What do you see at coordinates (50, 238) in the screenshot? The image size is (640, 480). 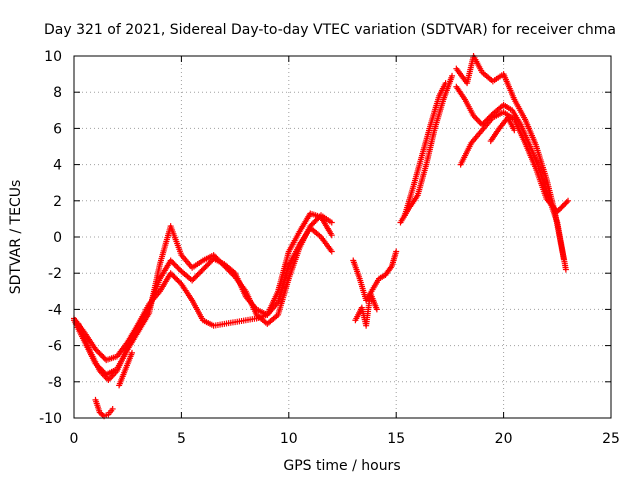 I see `y-tick-labels: -10 -8 -6 -4 -2 0 2 4 6 8 10` at bounding box center [50, 238].